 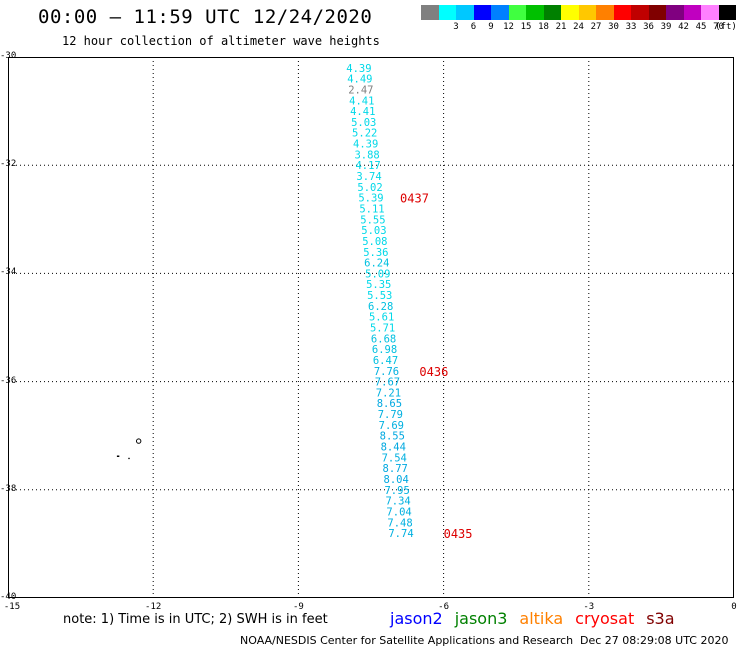 What do you see at coordinates (473, 27) in the screenshot?
I see `legend-label: 6` at bounding box center [473, 27].